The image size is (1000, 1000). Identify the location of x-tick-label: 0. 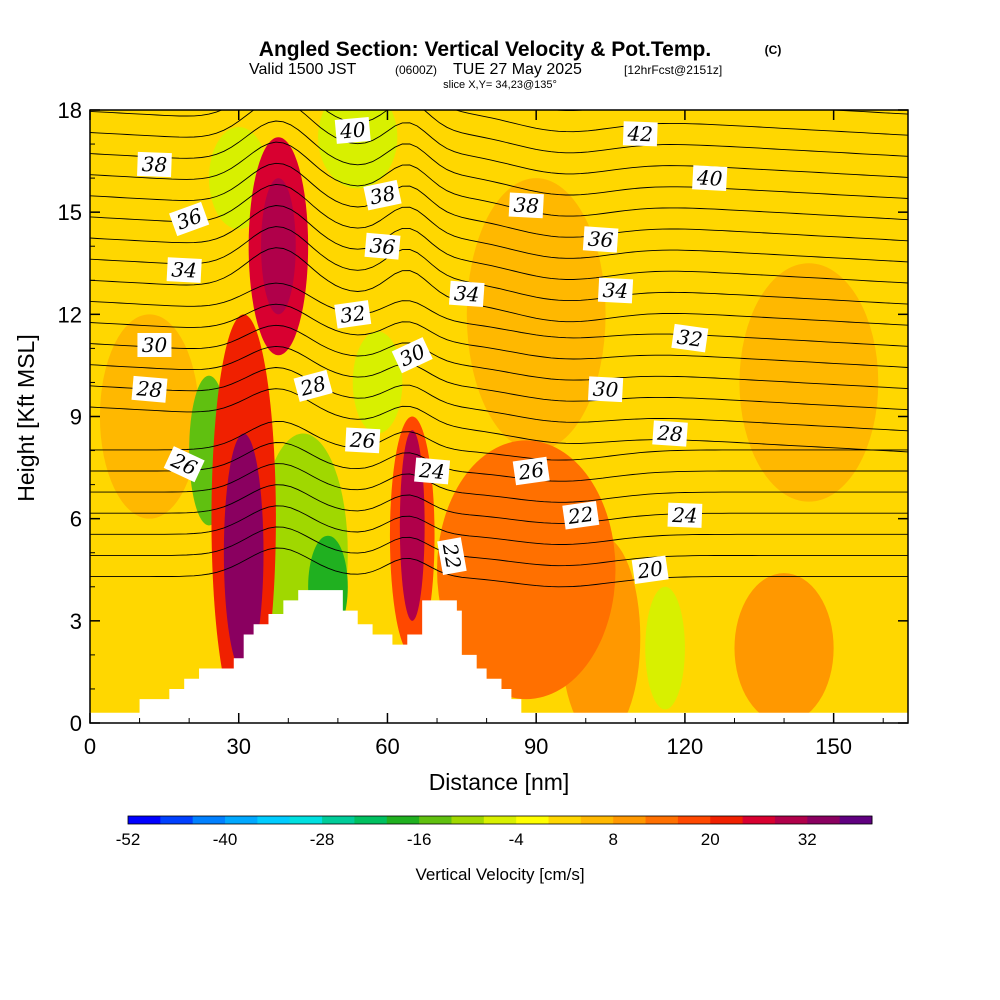
(90, 746).